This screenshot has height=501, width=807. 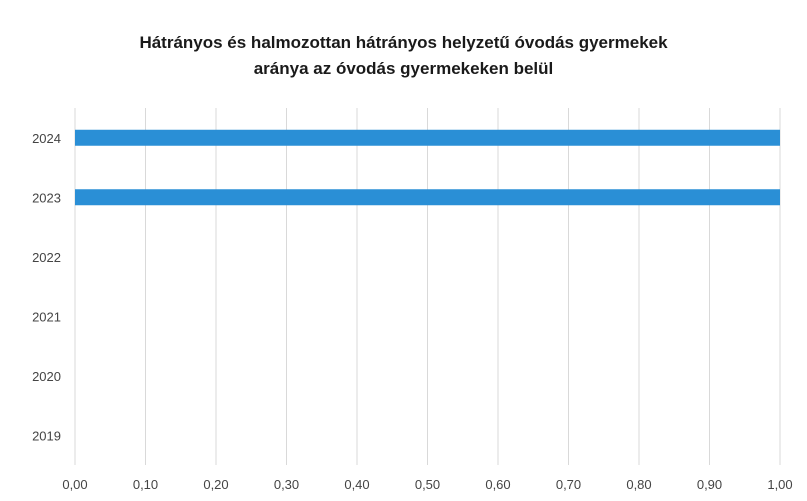 I want to click on bar-2024, so click(x=427, y=137).